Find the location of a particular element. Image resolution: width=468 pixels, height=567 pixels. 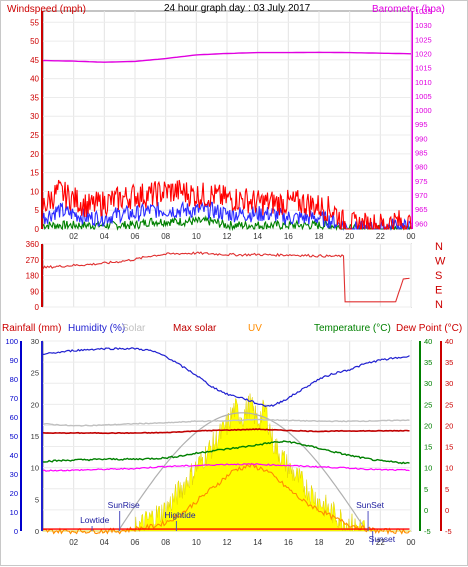

chart-title: 24 hour graph day : 03 July 2017 is located at coordinates (237, 8).